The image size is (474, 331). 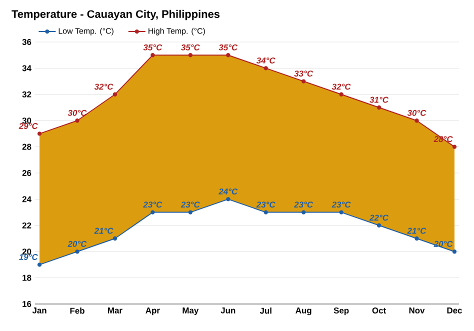 What do you see at coordinates (417, 311) in the screenshot?
I see `x-tick-label: Nov` at bounding box center [417, 311].